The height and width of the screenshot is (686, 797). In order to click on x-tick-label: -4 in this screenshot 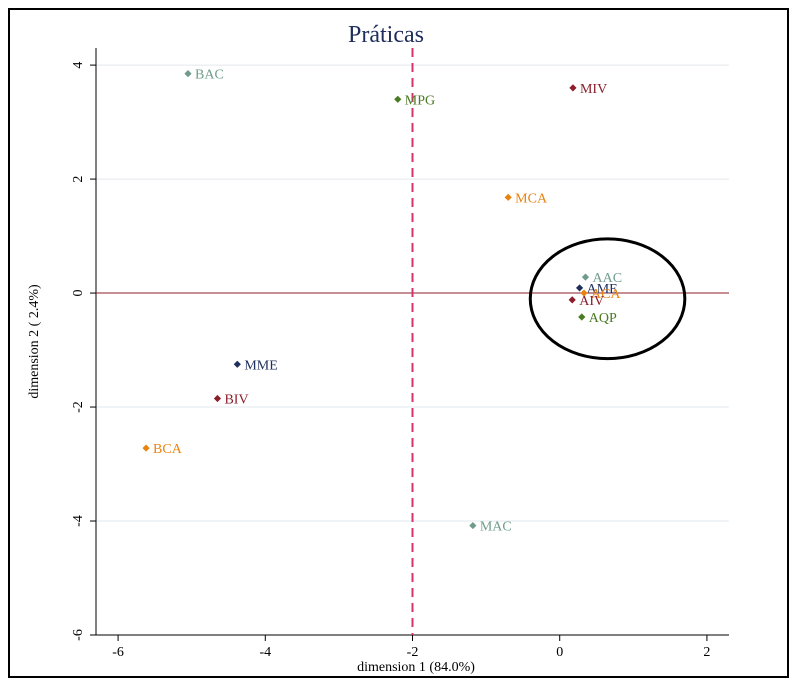, I will do `click(265, 652)`.